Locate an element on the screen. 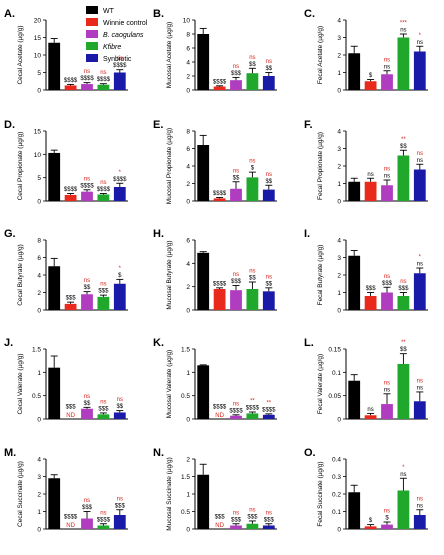  y-tick-label: 4 is located at coordinates (339, 241).